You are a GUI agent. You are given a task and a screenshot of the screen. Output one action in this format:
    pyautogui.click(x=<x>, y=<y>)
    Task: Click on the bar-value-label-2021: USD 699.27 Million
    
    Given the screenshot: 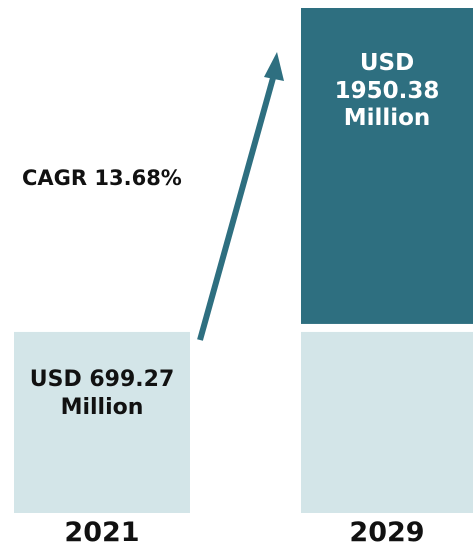 What is the action you would take?
    pyautogui.click(x=102, y=393)
    